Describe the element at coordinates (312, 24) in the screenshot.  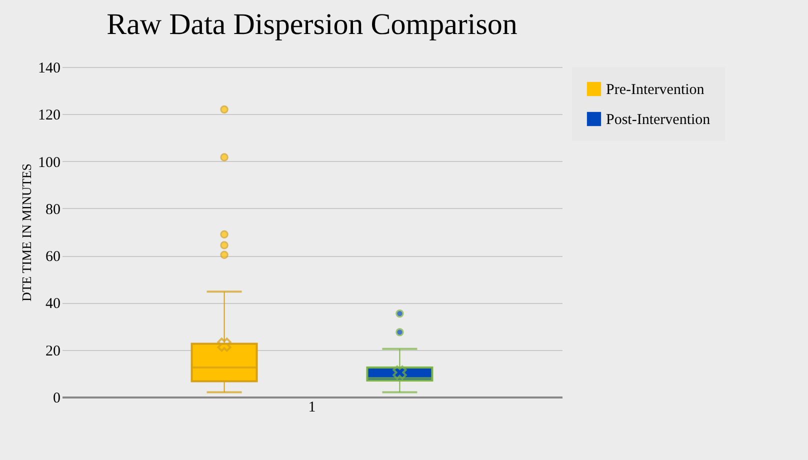
I see `chart-title: Raw Data Dispersion Comparison` at that location.